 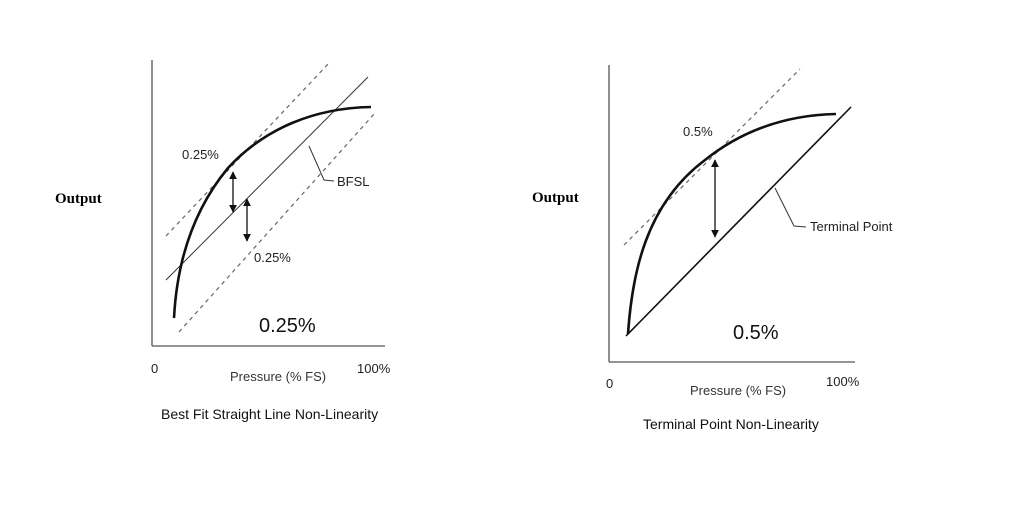 What do you see at coordinates (287, 326) in the screenshot?
I see `left-big-value: 0.25%` at bounding box center [287, 326].